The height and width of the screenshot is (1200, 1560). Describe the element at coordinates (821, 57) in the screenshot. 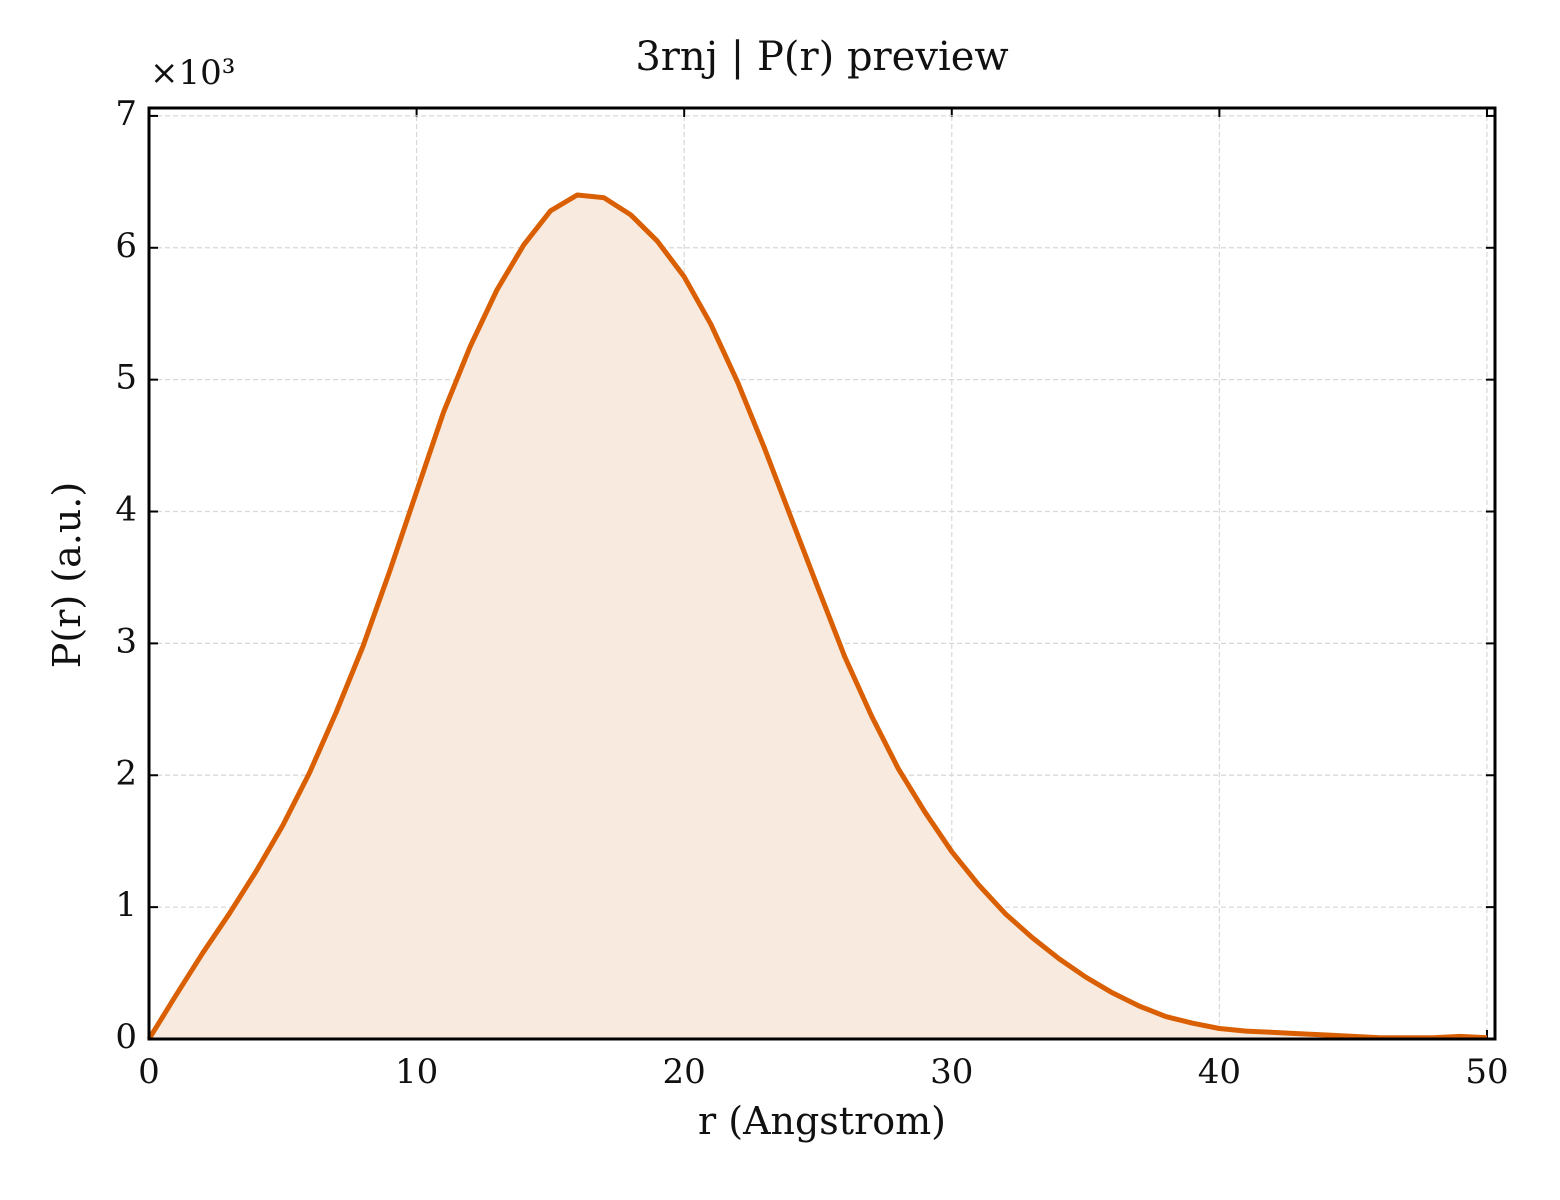

I see `chart-title: 3rnj | P(r) preview` at that location.